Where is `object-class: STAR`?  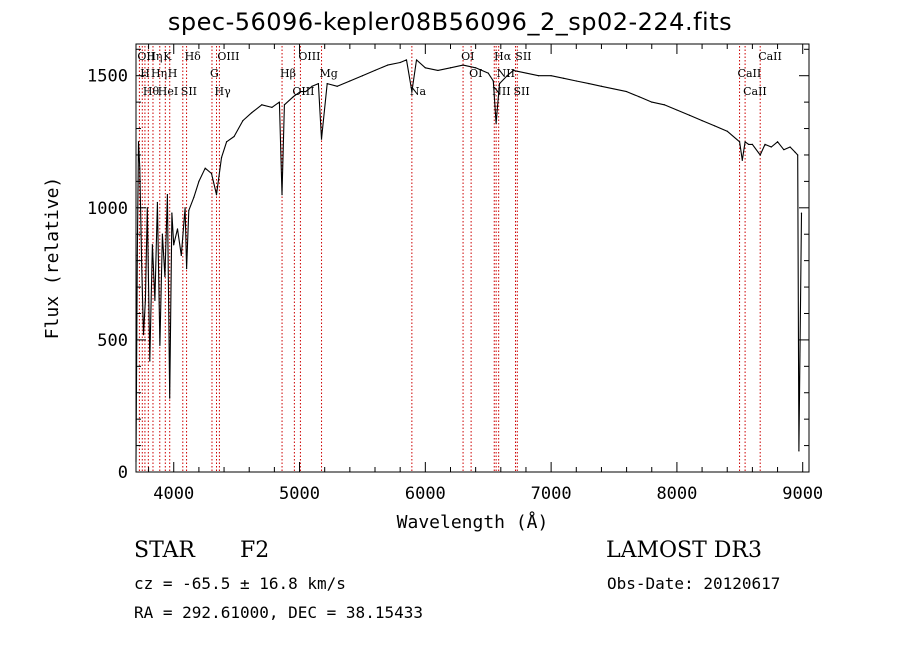 object-class: STAR is located at coordinates (164, 550).